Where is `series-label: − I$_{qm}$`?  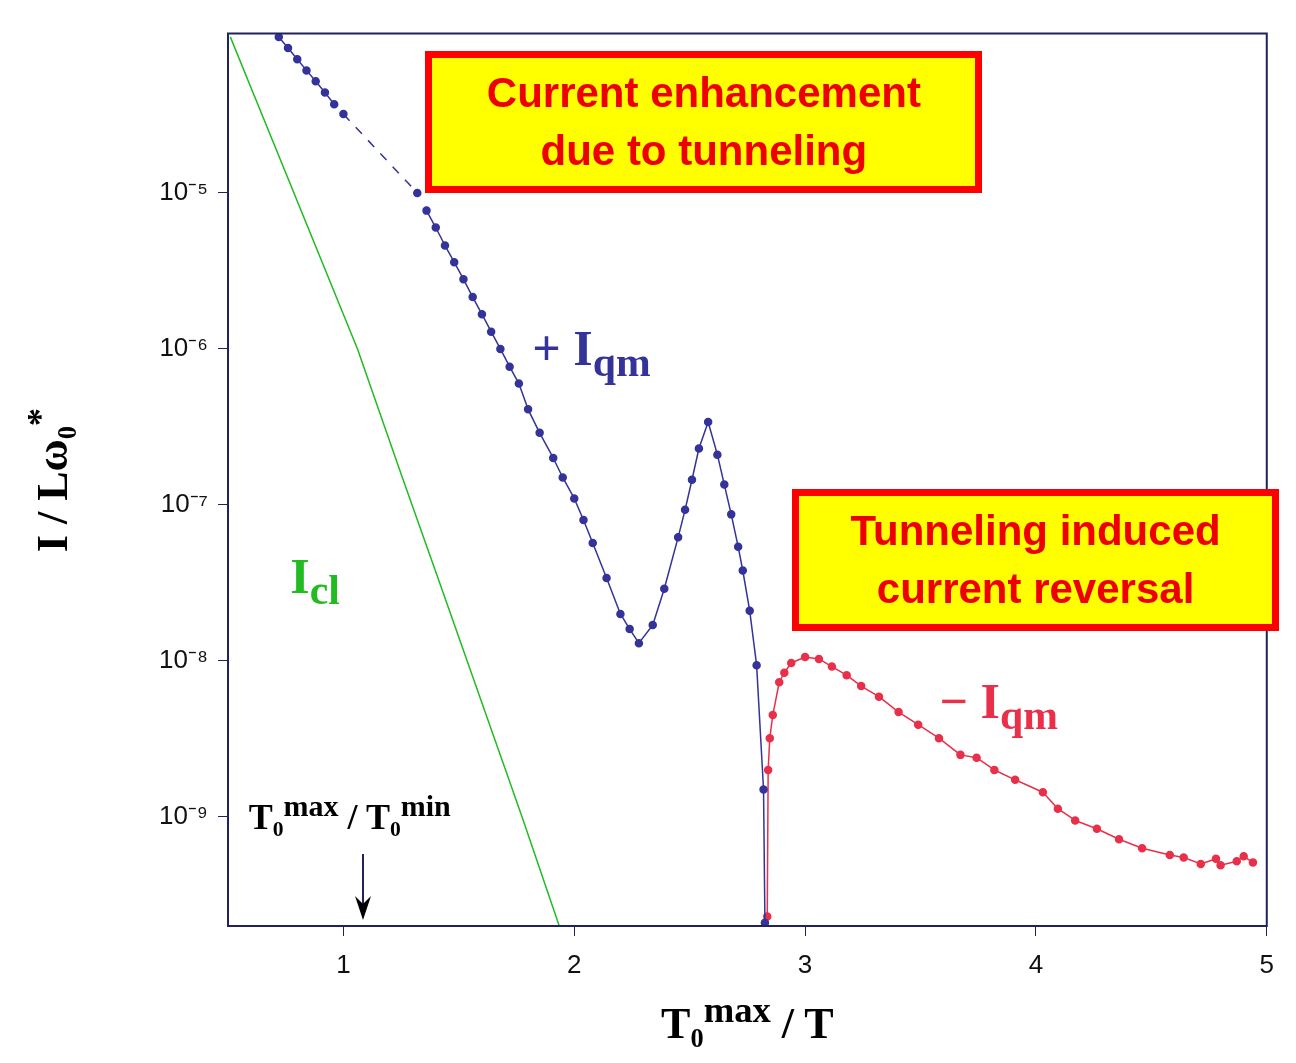
series-label: − I$_{qm}$ is located at coordinates (998, 705).